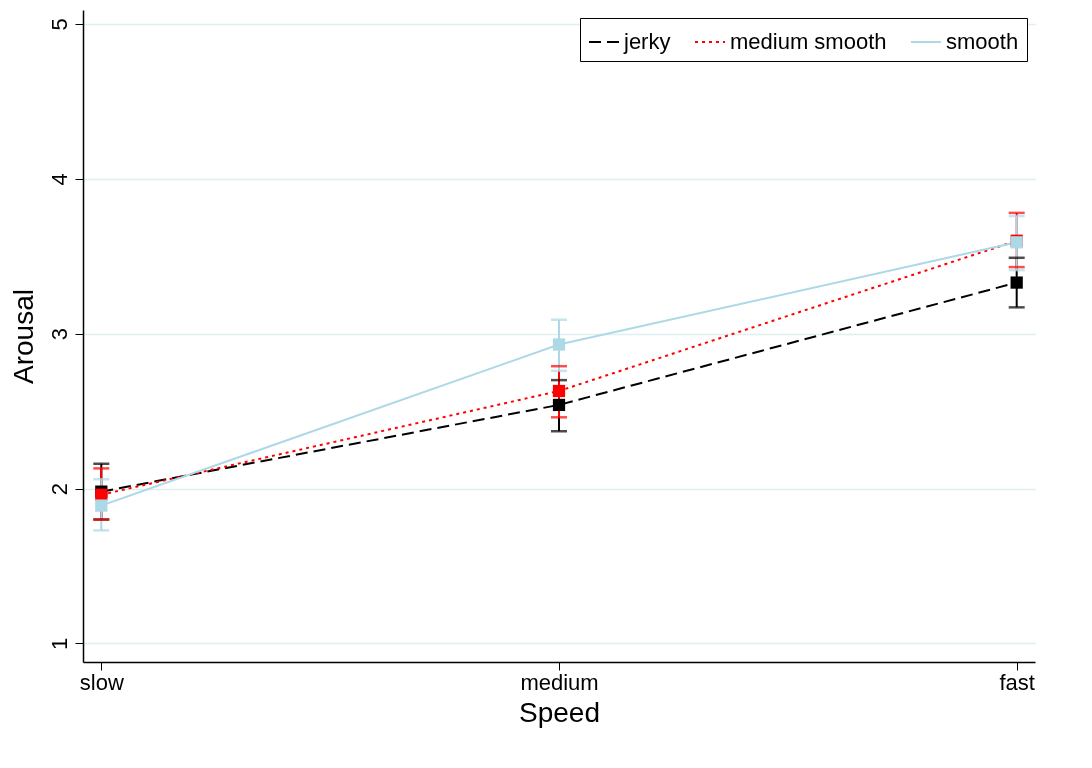  I want to click on x-tick-label: slow, so click(101, 682).